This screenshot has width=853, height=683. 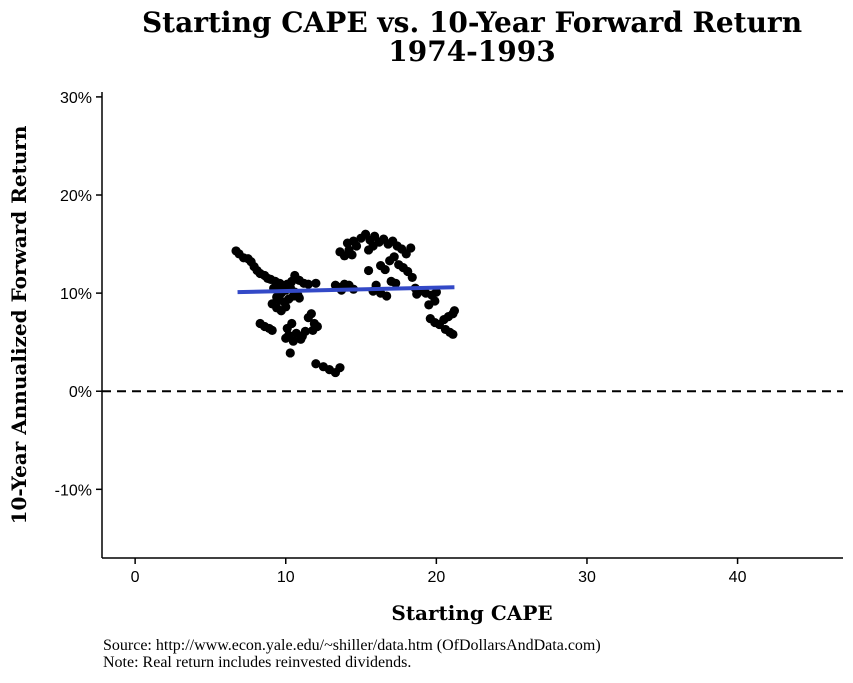 What do you see at coordinates (472, 22) in the screenshot?
I see `chart-title: Starting CAPE vs. 10-Year Forward Return` at bounding box center [472, 22].